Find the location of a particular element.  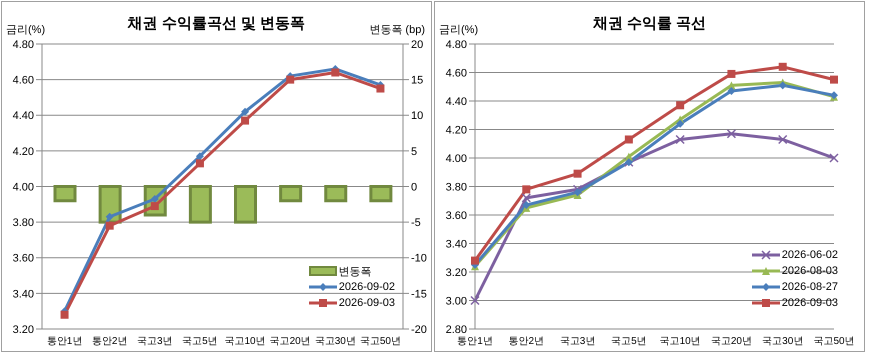

y2-tick-label: -15 is located at coordinates (419, 294).